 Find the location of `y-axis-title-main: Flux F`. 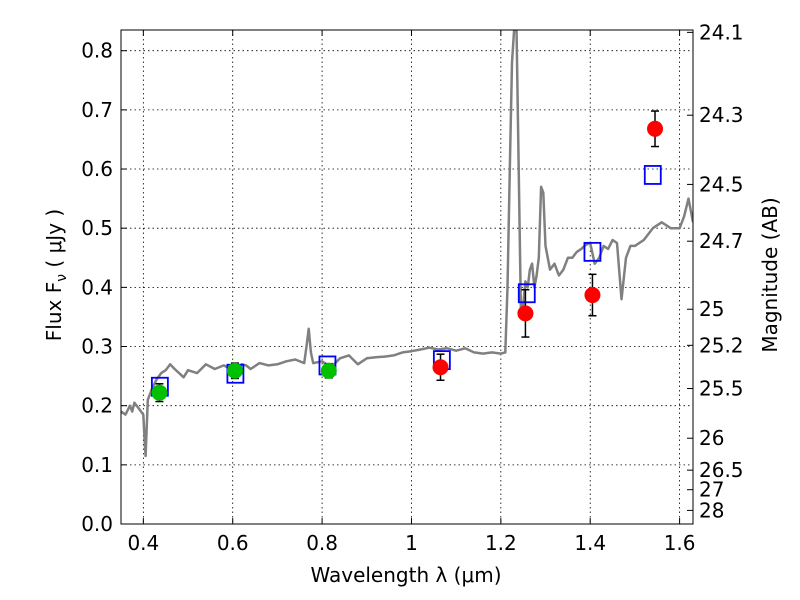

y-axis-title-main: Flux F is located at coordinates (54, 311).